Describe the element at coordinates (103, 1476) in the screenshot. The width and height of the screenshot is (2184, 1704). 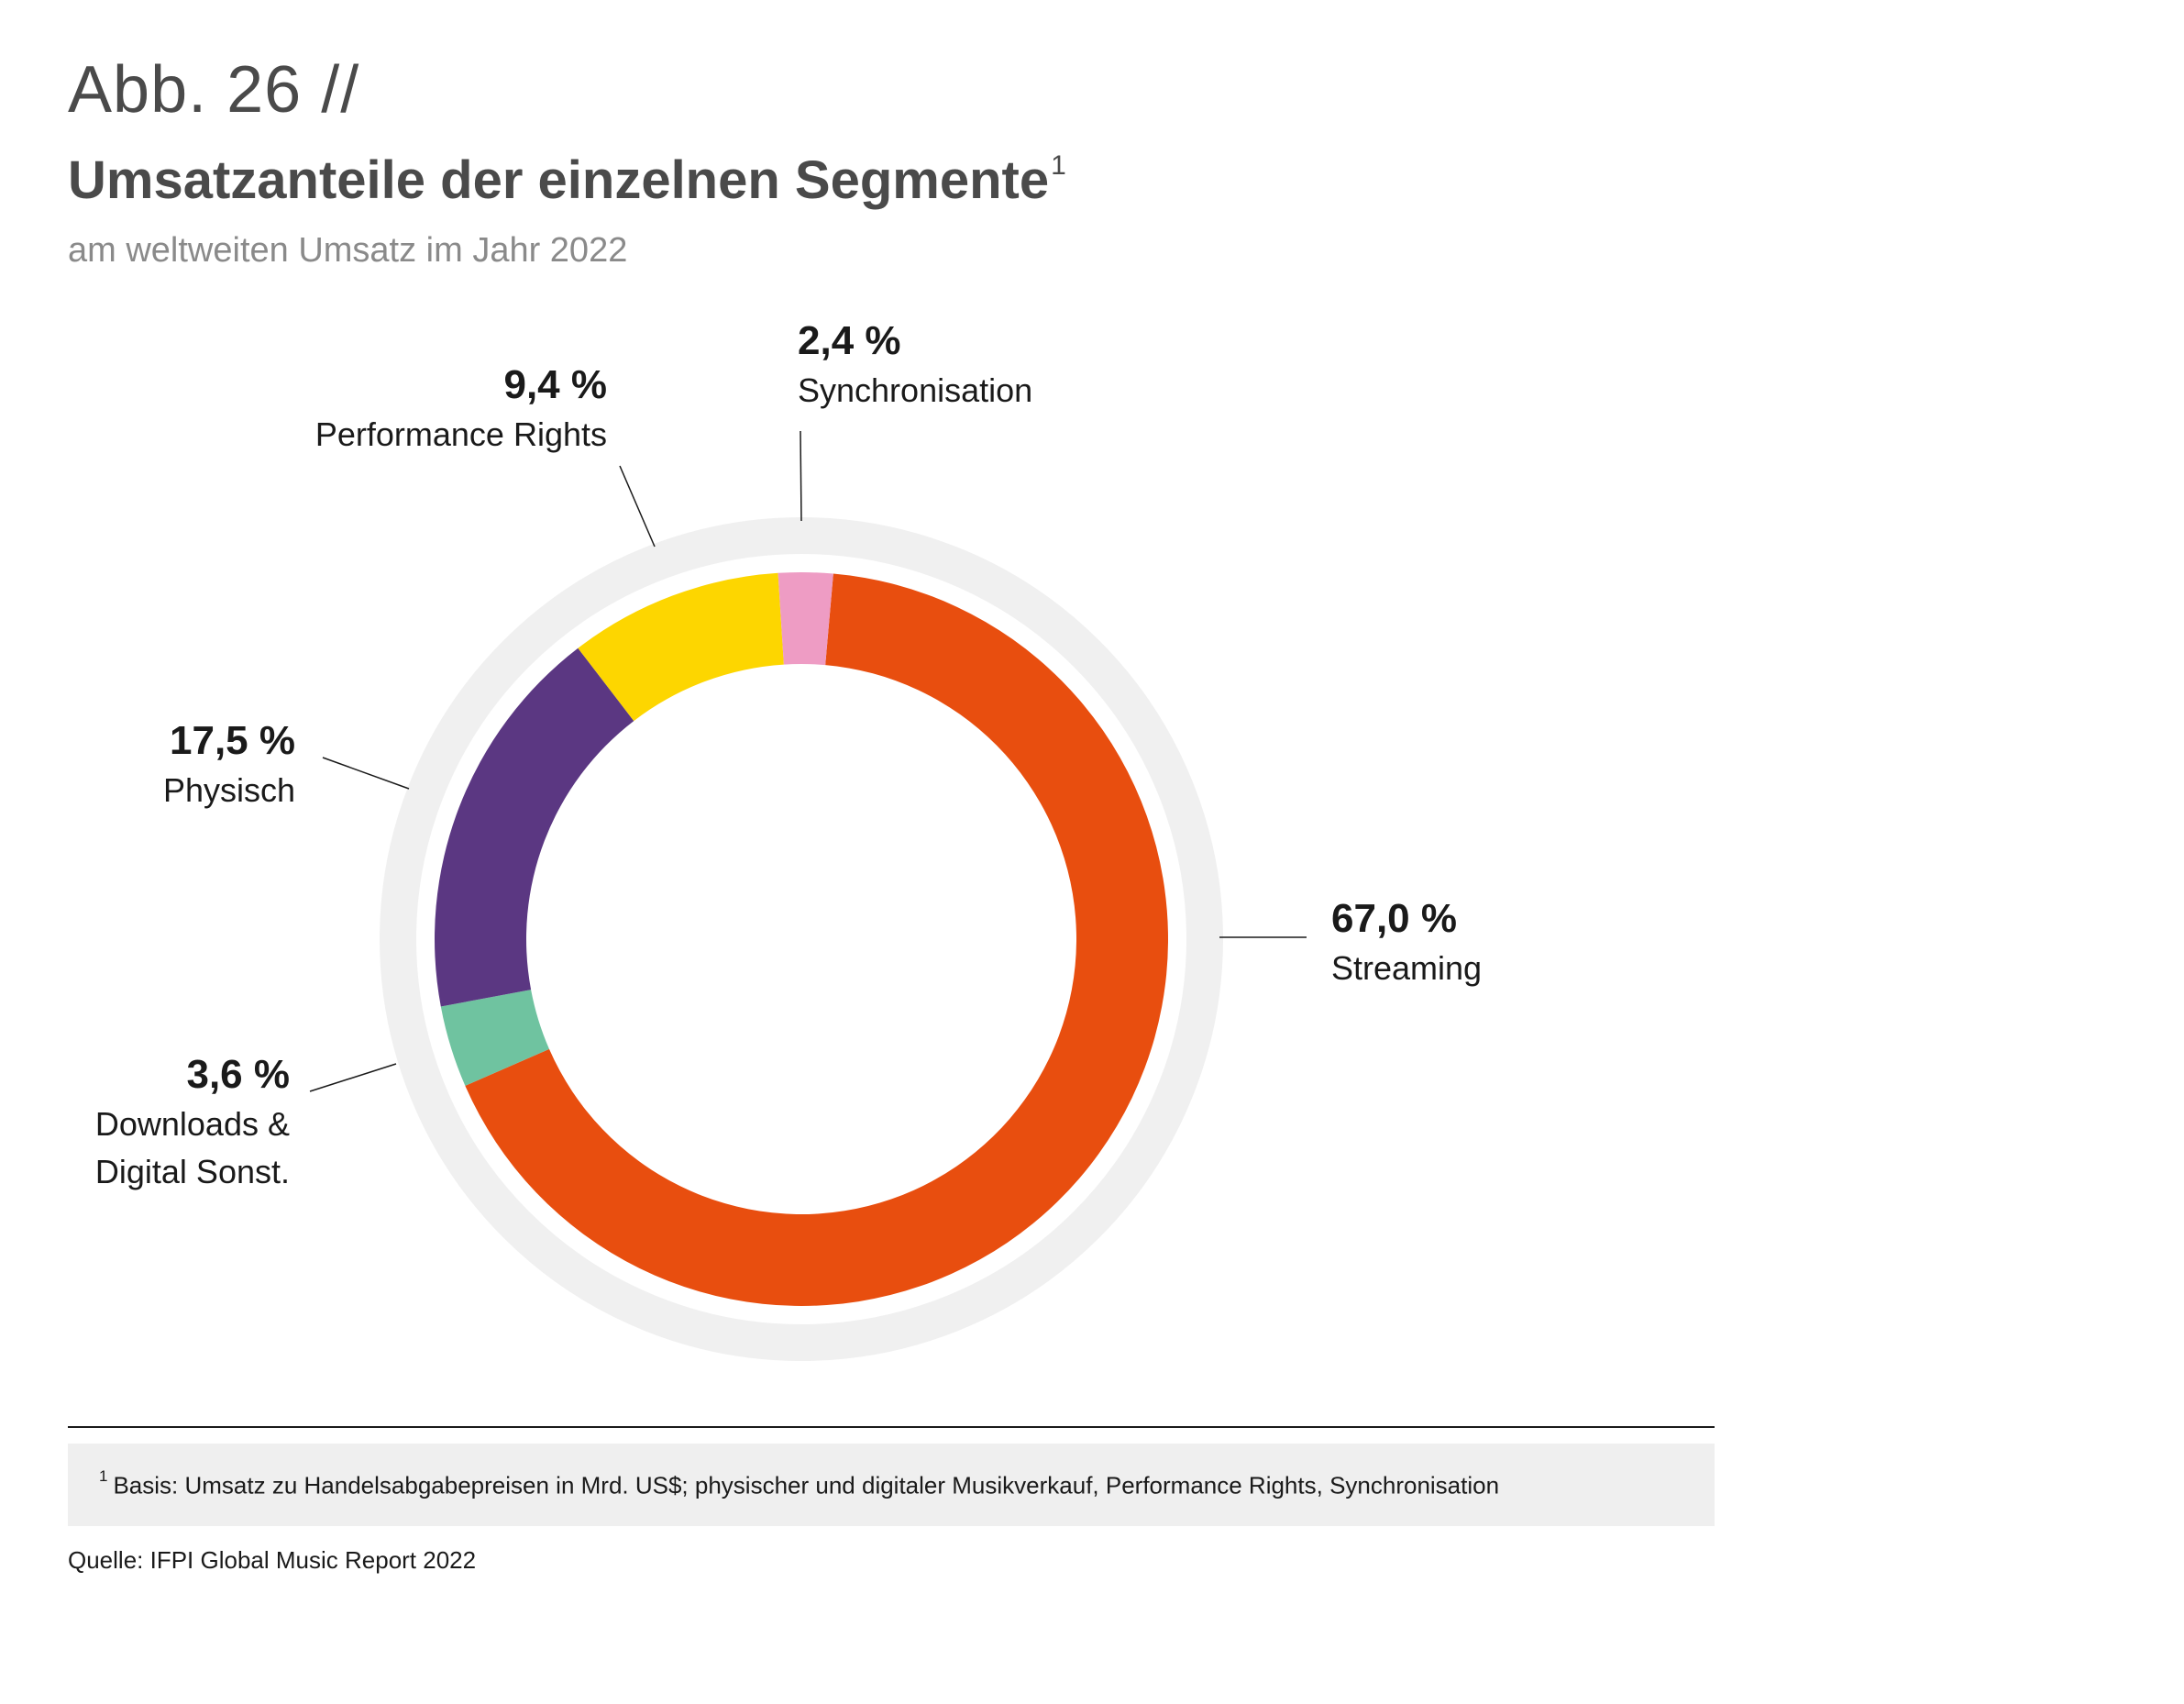
I see `footnote-mark: 1` at that location.